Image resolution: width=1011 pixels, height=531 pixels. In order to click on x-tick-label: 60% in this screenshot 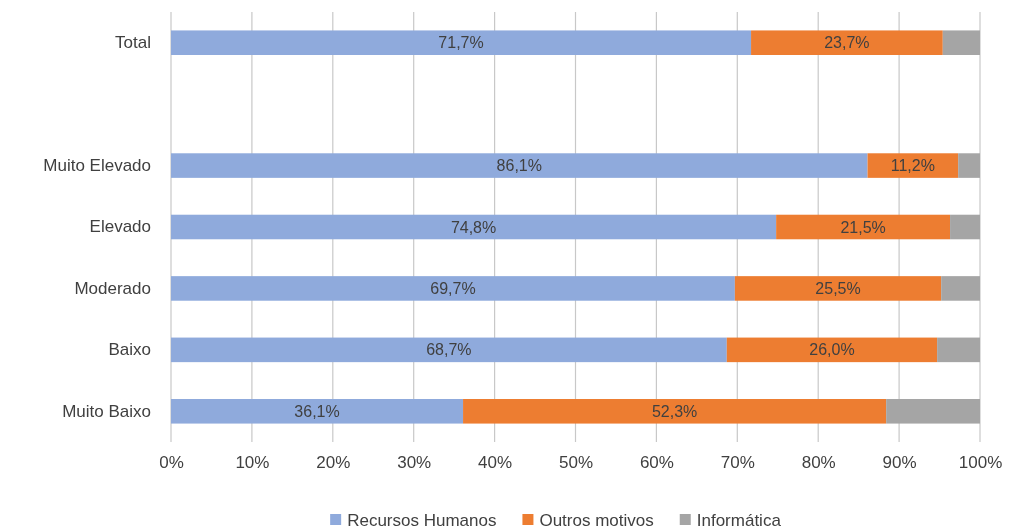, I will do `click(656, 463)`.